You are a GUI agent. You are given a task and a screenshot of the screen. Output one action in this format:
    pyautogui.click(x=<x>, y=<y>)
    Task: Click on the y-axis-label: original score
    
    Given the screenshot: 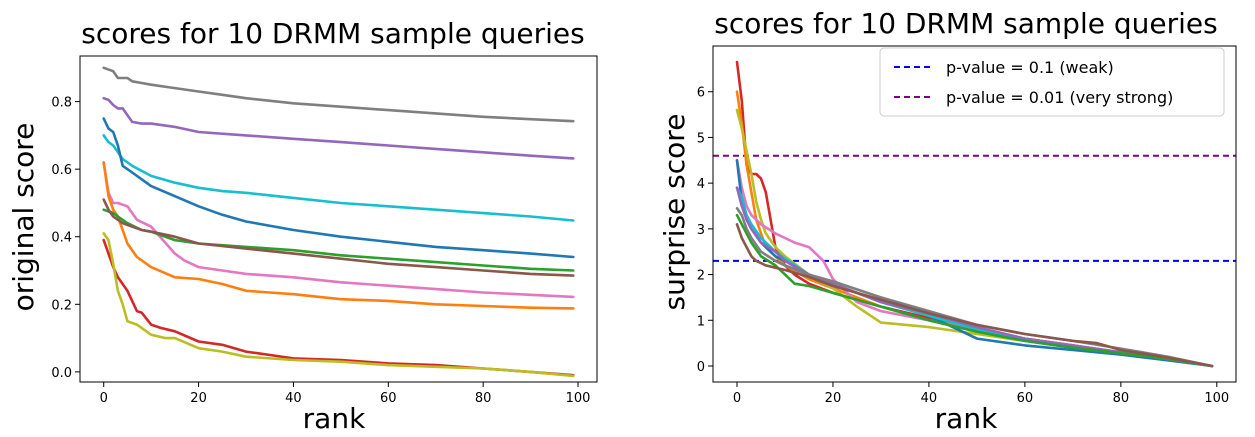 What is the action you would take?
    pyautogui.click(x=23, y=217)
    